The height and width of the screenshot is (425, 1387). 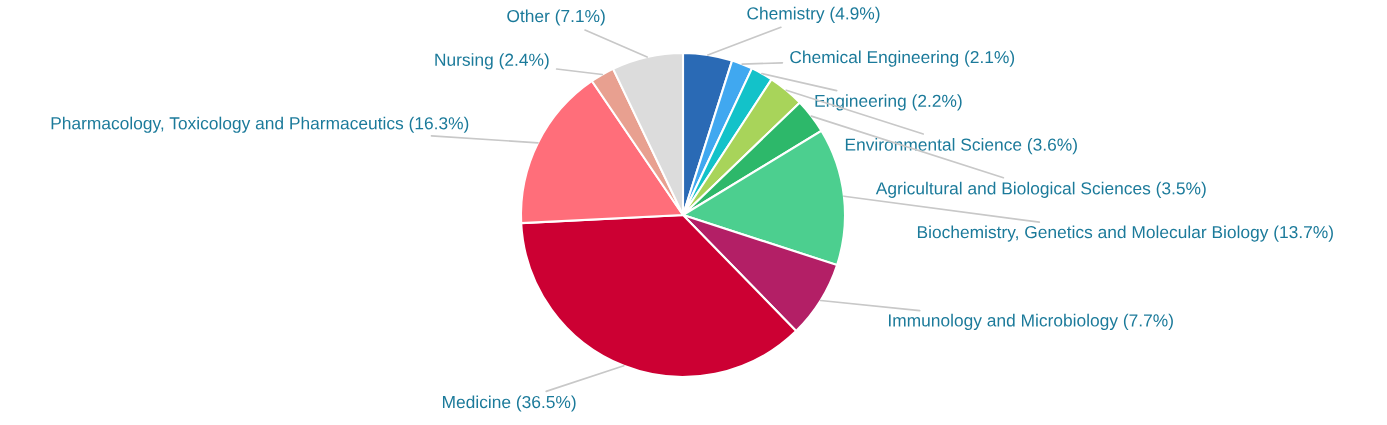 What do you see at coordinates (1030, 321) in the screenshot?
I see `slice-label: Immunology and Microbiology (7.7%)` at bounding box center [1030, 321].